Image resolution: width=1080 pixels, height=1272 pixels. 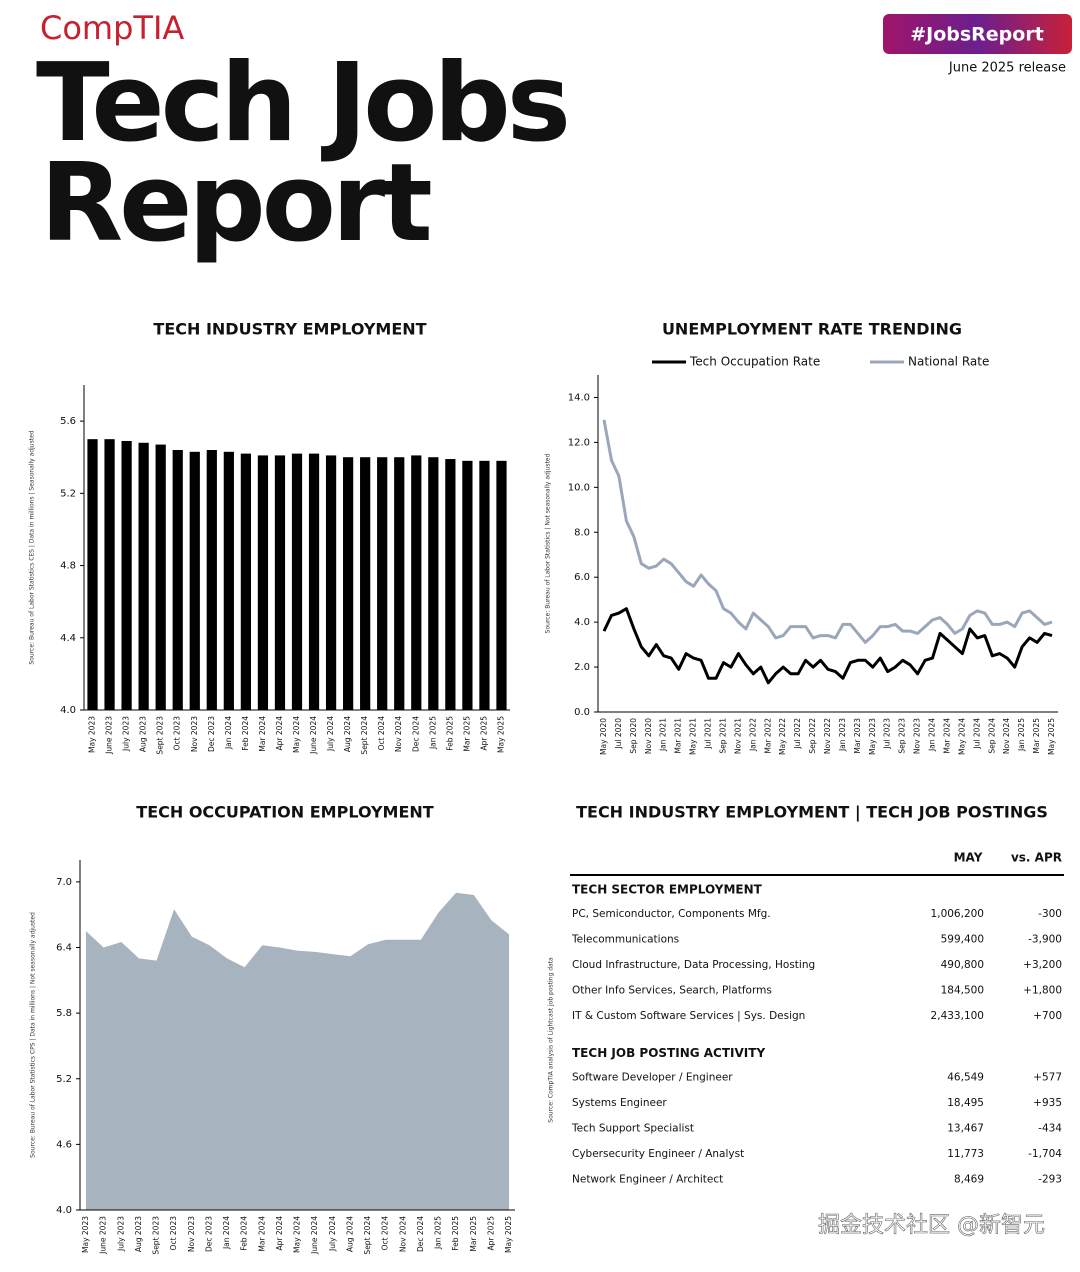 What do you see at coordinates (965, 1154) in the screenshot?
I see `cell-value: 11,773` at bounding box center [965, 1154].